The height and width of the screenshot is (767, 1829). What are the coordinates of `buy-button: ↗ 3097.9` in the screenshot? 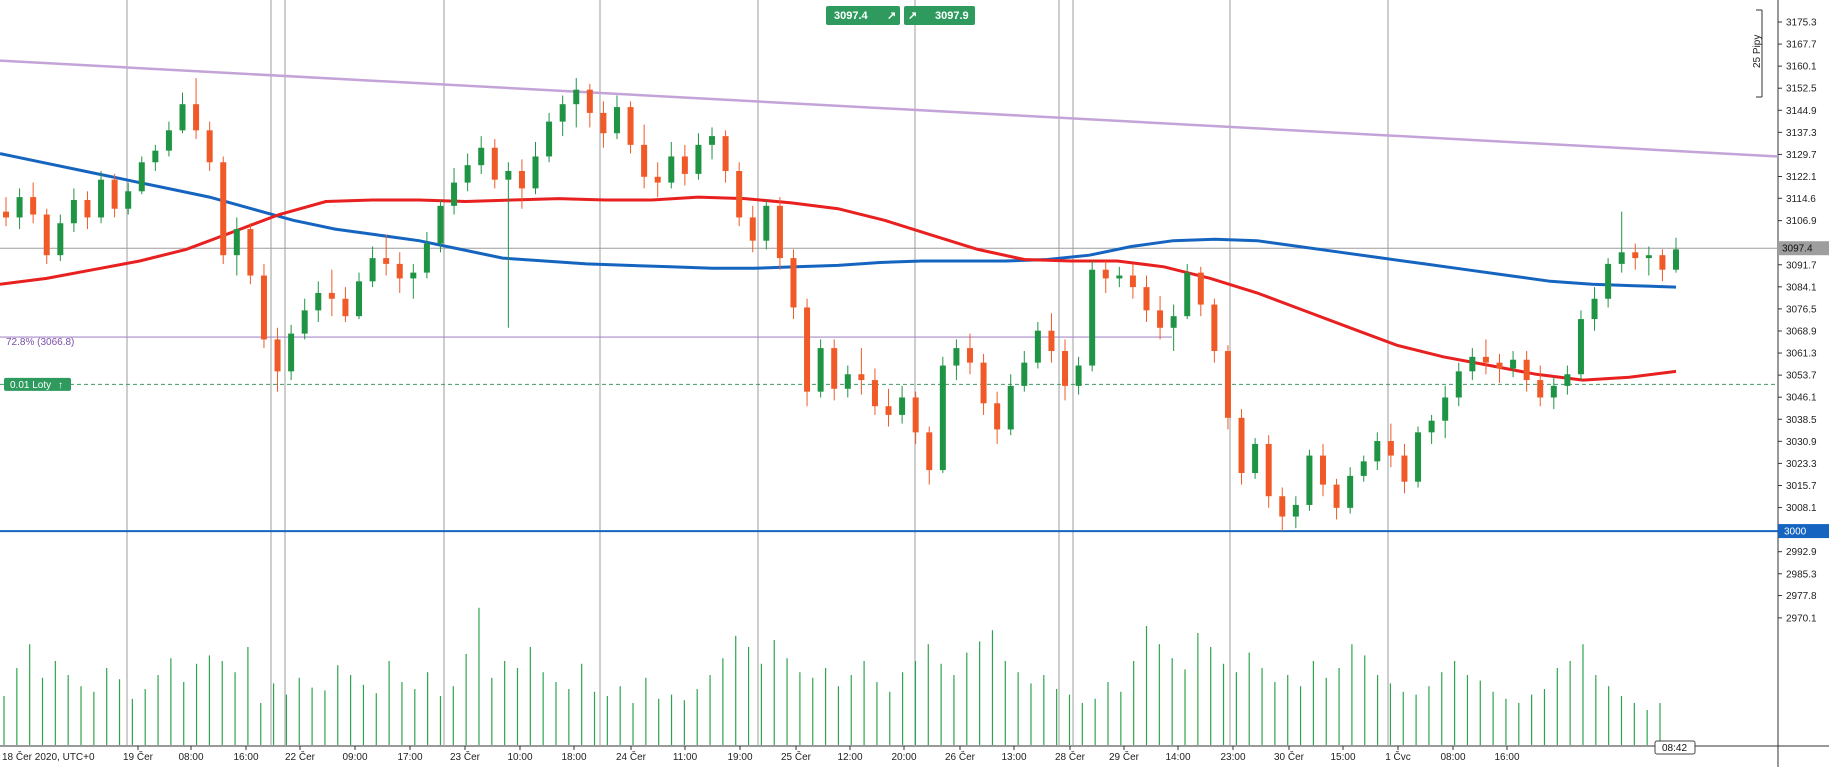 It's located at (939, 15).